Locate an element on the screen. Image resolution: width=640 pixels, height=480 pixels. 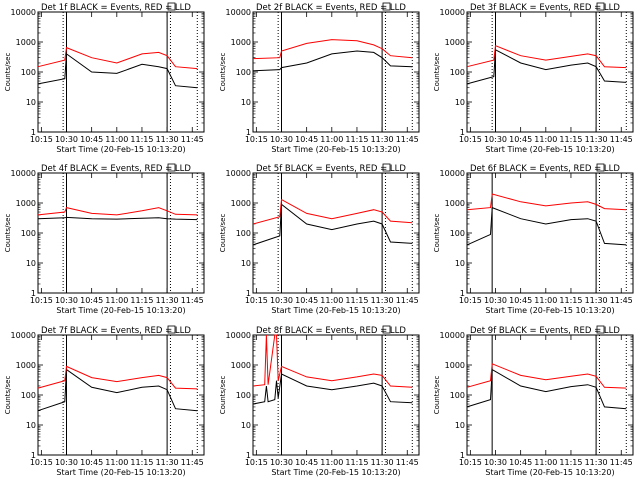
panel-title: Det 1f BLACK = Events, RED = LLD is located at coordinates (116, 8).